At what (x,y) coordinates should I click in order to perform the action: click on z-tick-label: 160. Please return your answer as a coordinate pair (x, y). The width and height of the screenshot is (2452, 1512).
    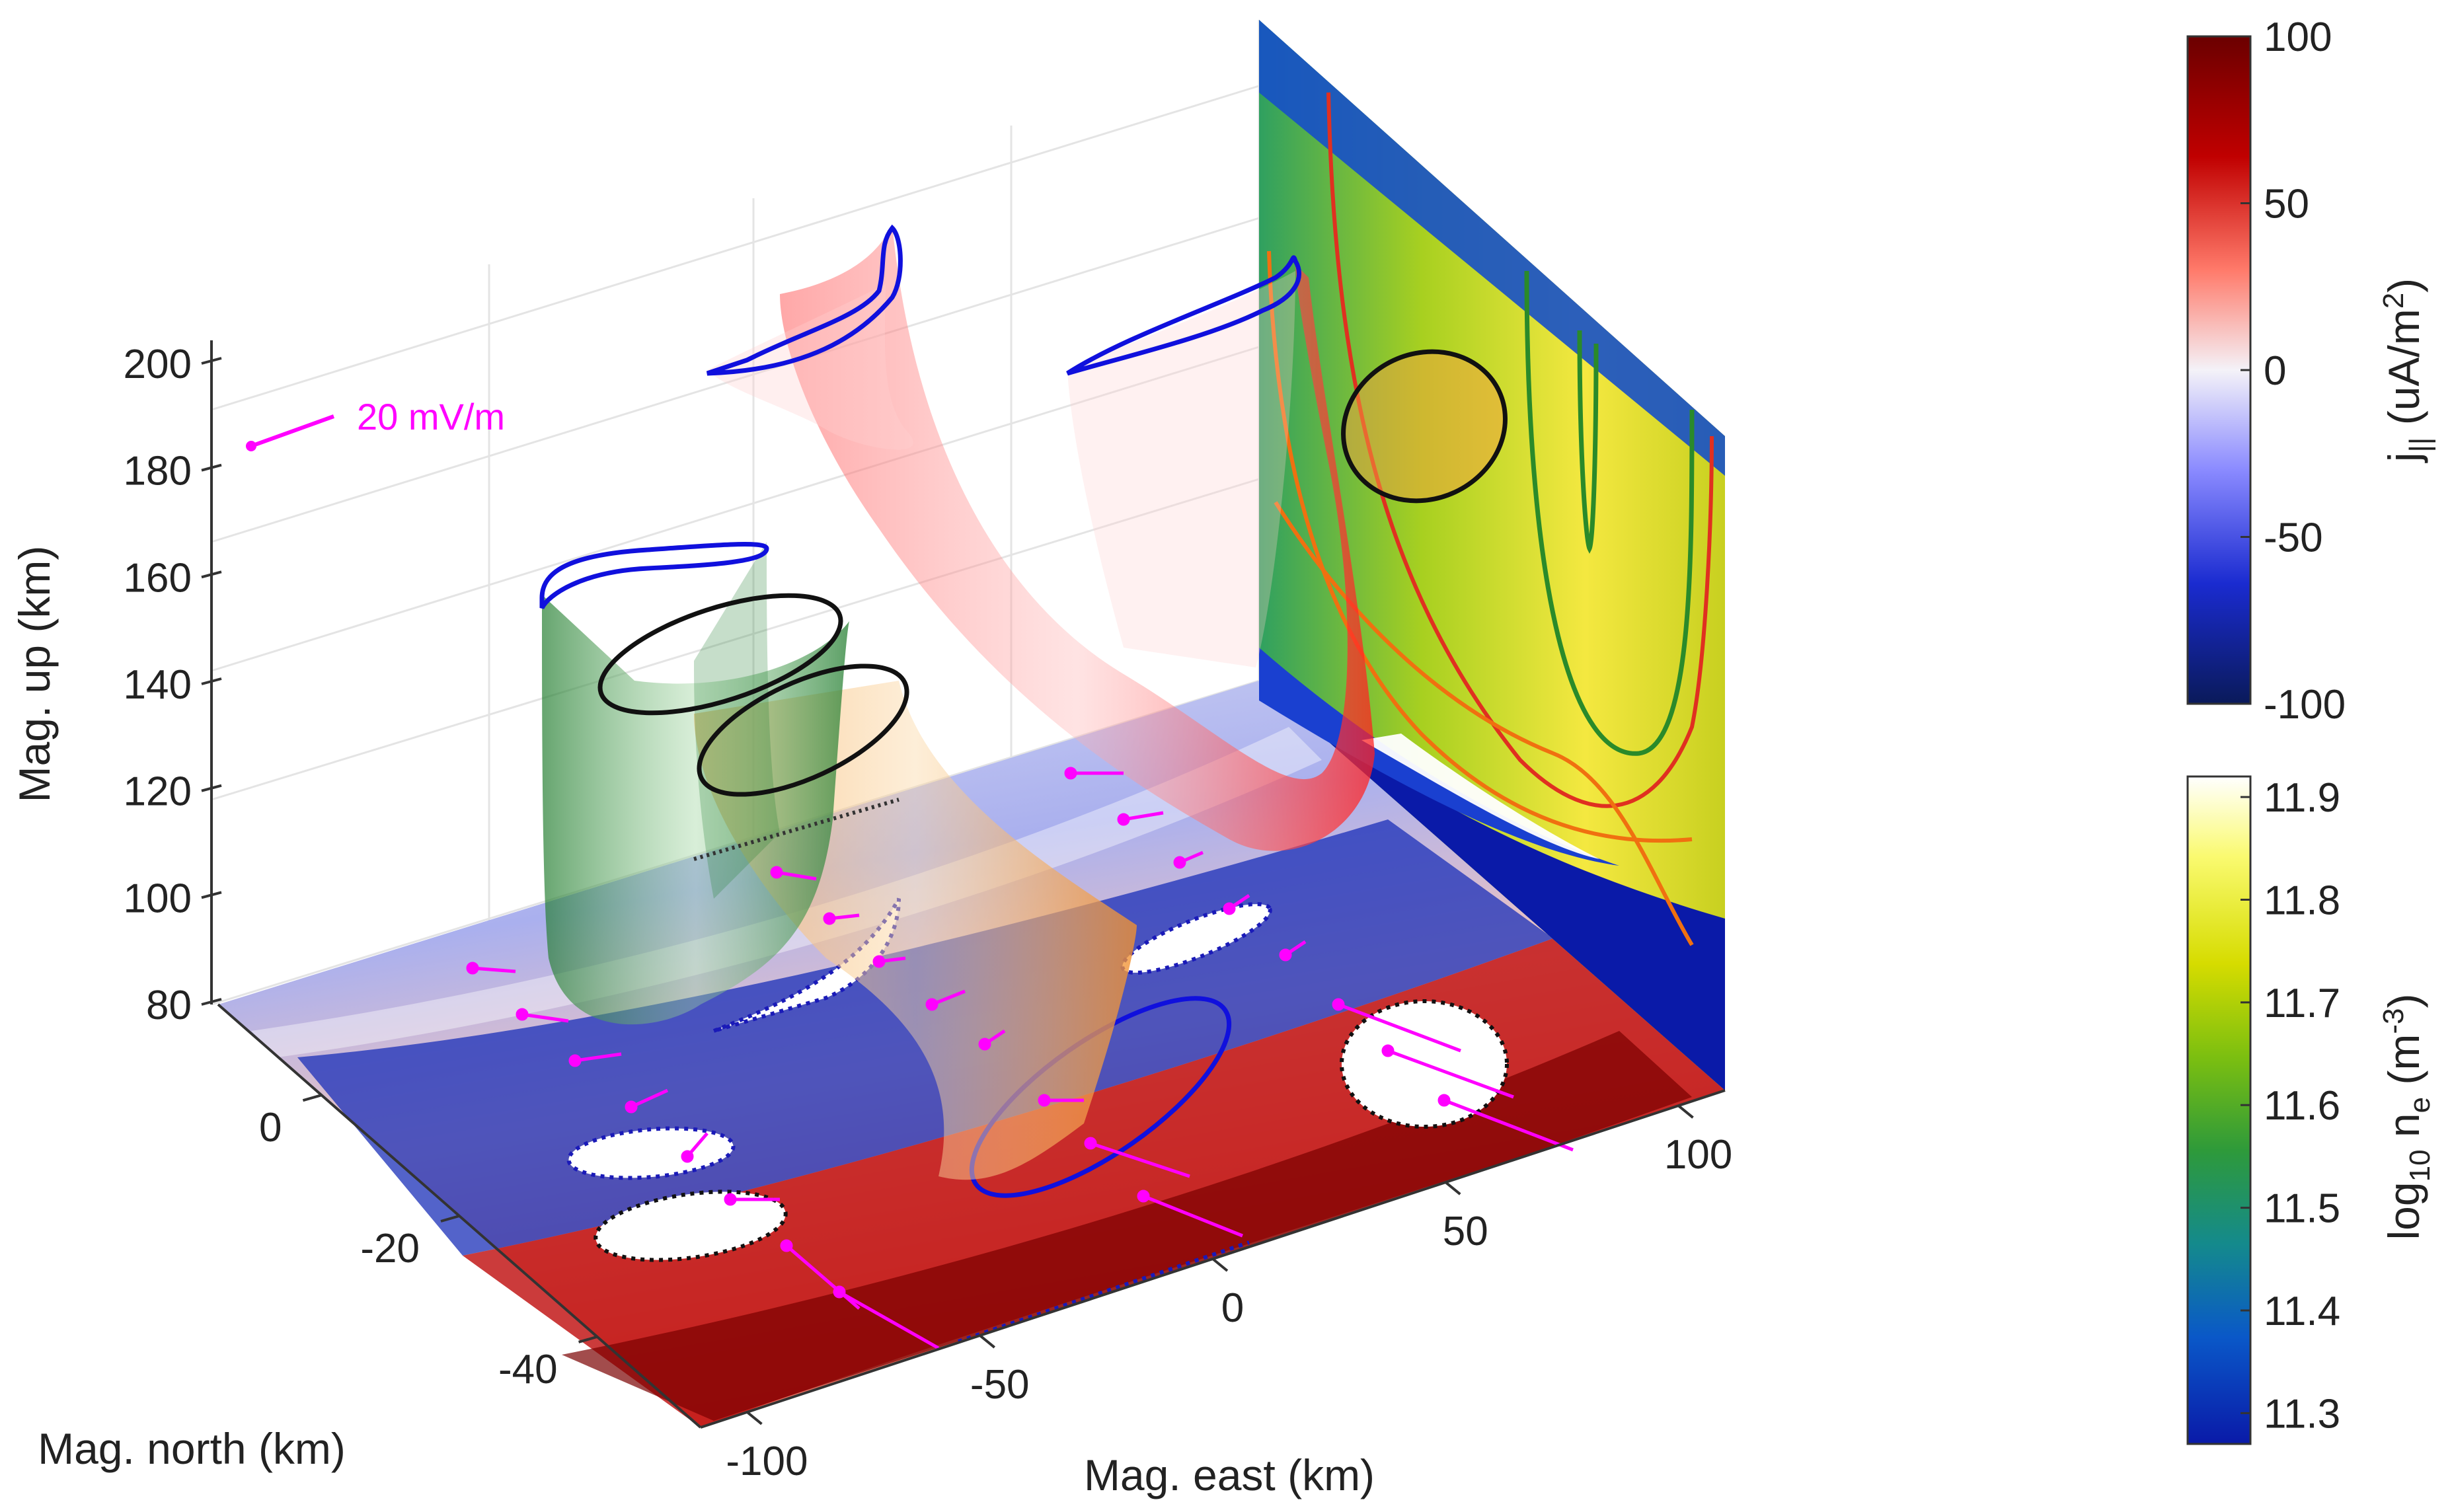
    Looking at the image, I should click on (158, 578).